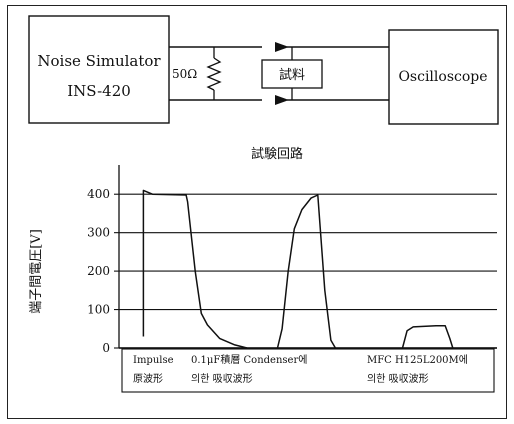  What do you see at coordinates (214, 74) in the screenshot?
I see `resistor-symbol` at bounding box center [214, 74].